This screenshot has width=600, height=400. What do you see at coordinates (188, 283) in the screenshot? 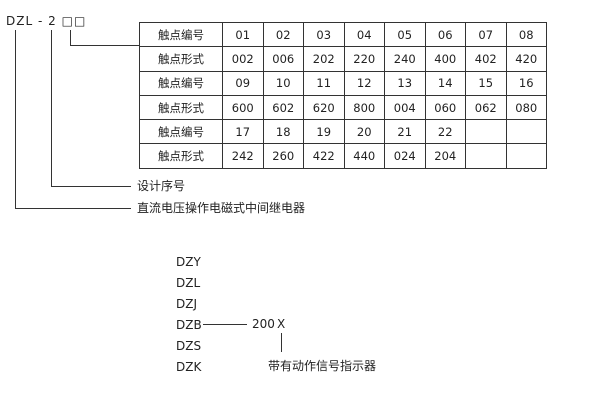
I see `series-item: DZL` at bounding box center [188, 283].